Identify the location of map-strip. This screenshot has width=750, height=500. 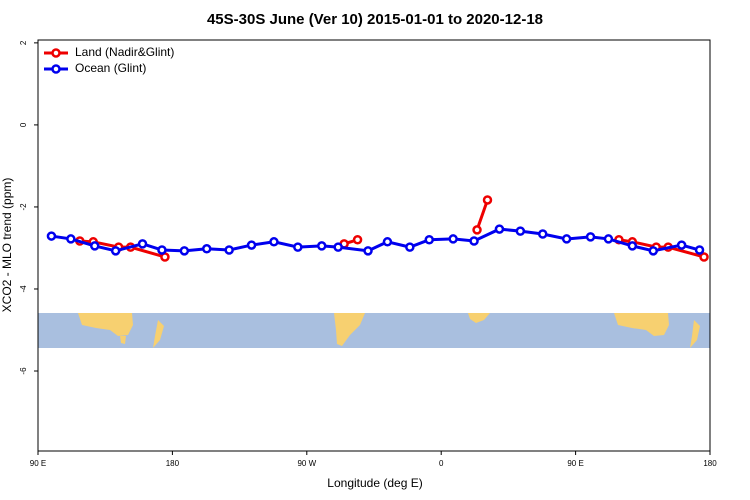
(374, 330).